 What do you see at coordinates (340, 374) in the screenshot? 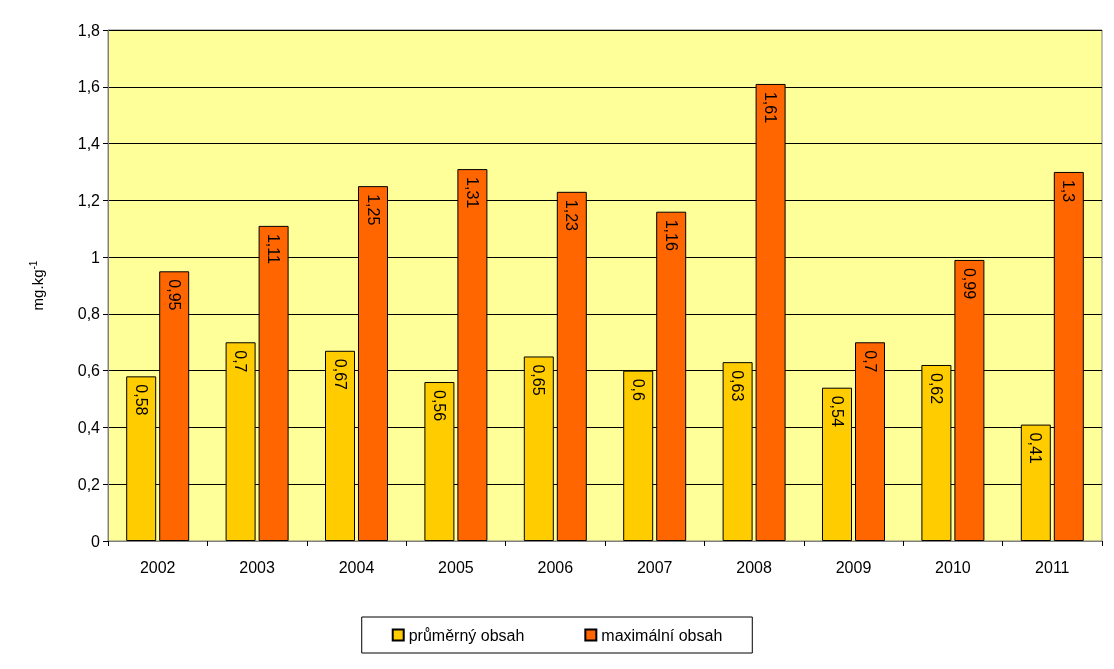
I see `data-label: 0,67` at bounding box center [340, 374].